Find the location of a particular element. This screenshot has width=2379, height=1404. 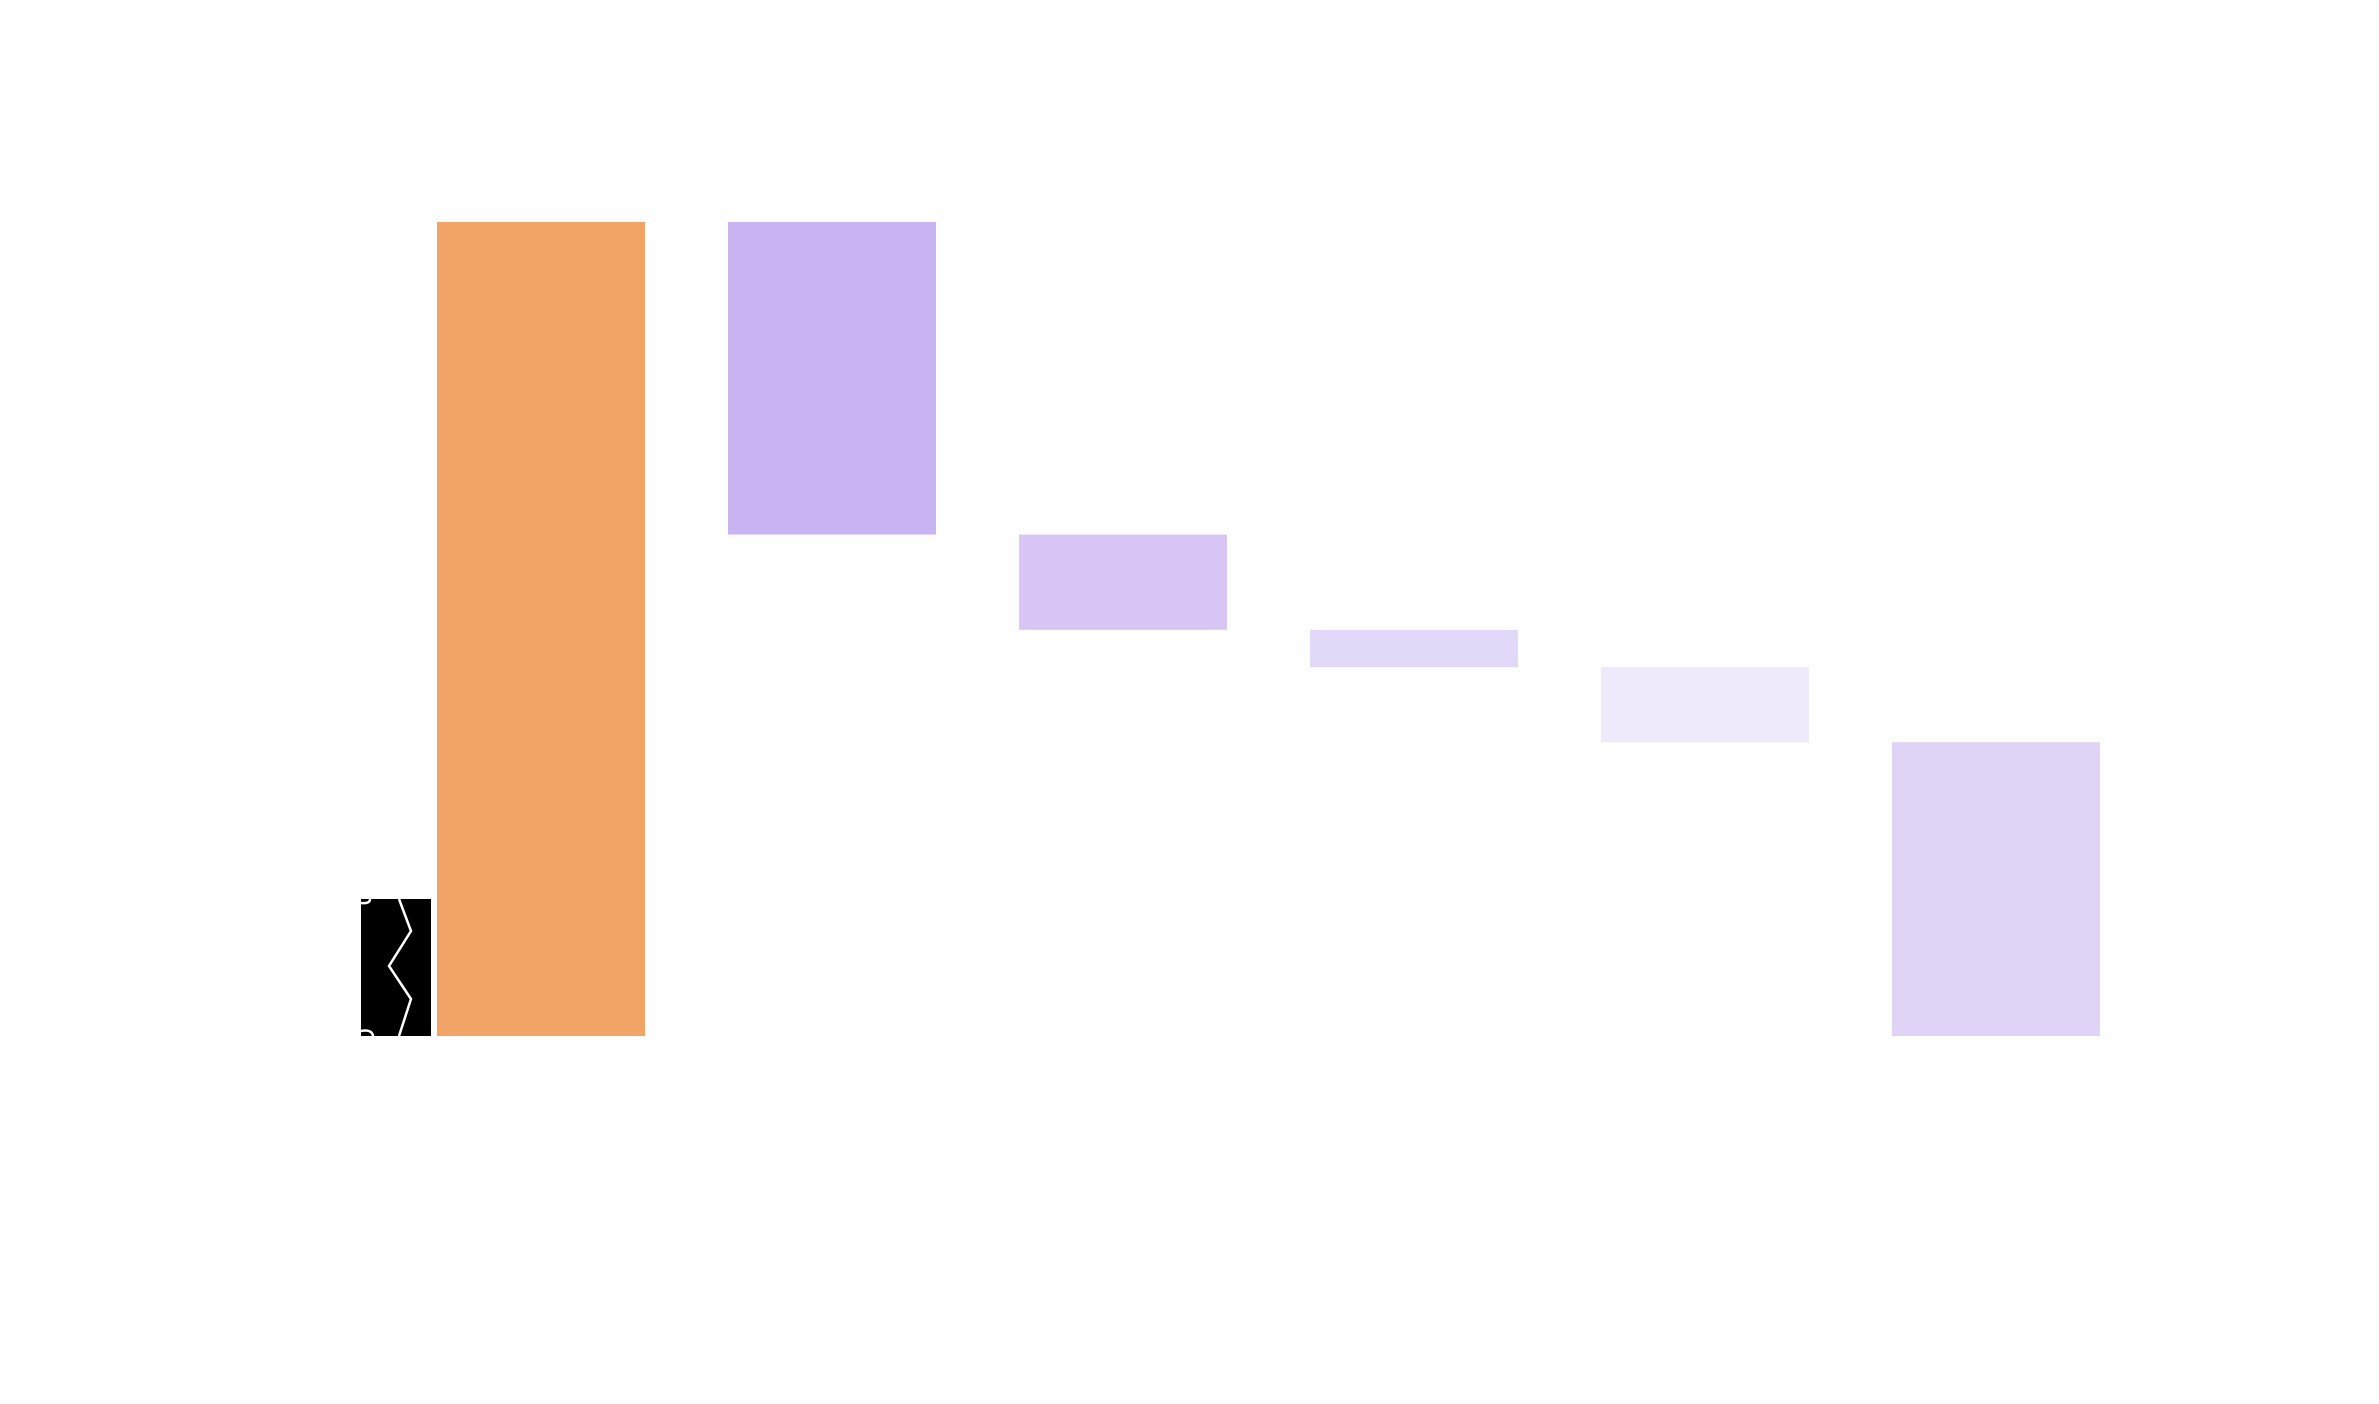

waterfall-bar-1-total is located at coordinates (541, 629).